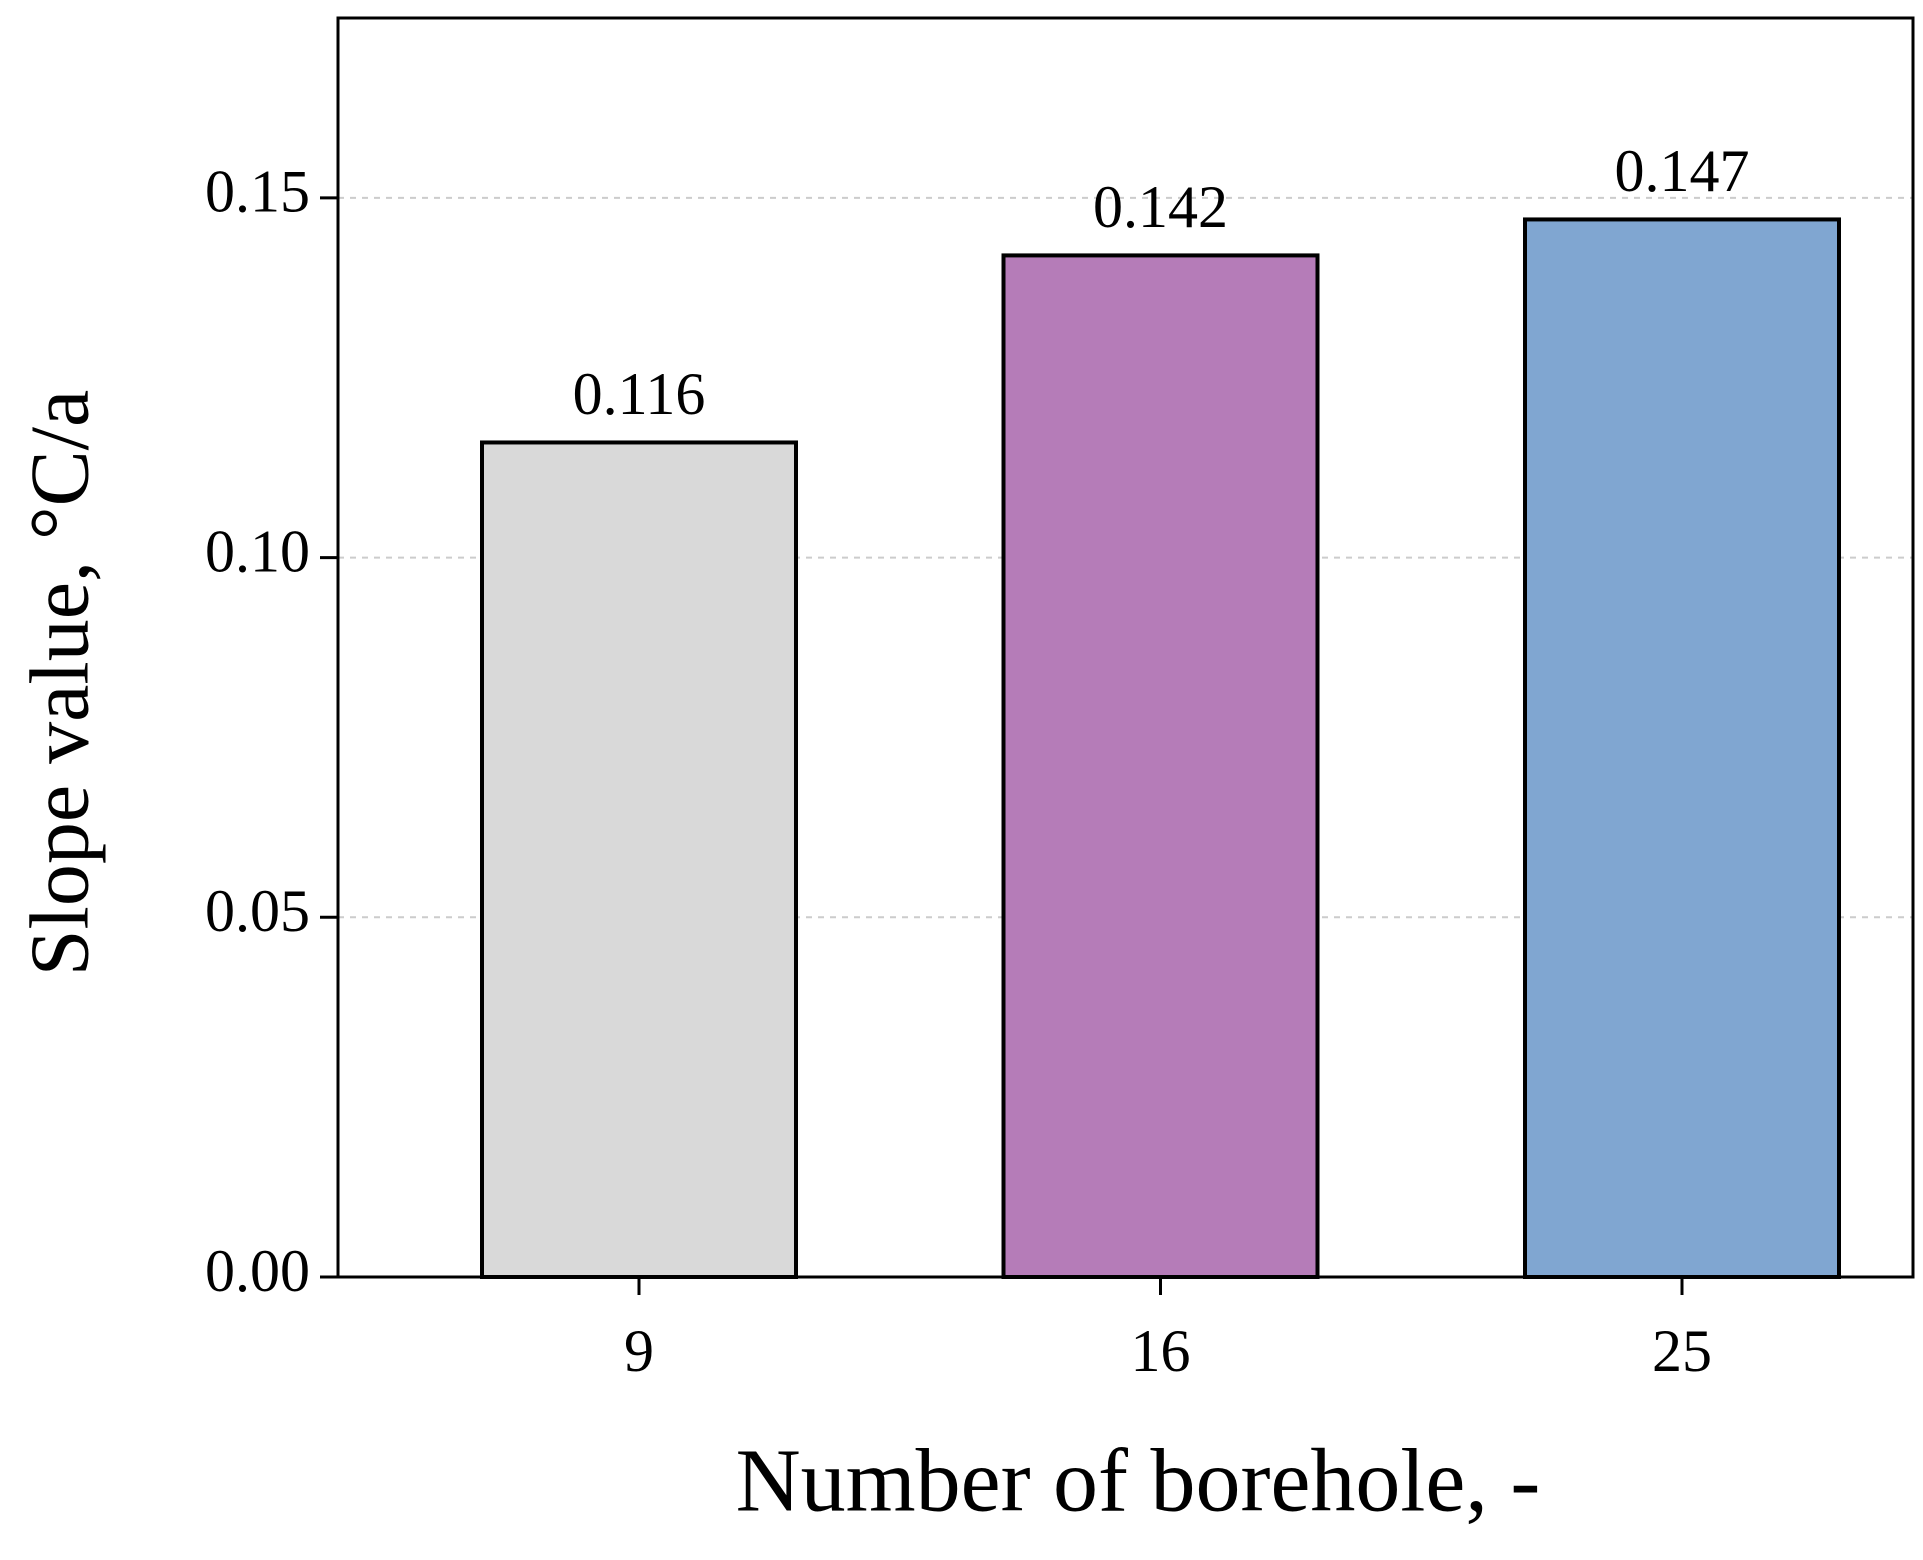  Describe the element at coordinates (257, 1271) in the screenshot. I see `y-tick-label: 0.00` at that location.